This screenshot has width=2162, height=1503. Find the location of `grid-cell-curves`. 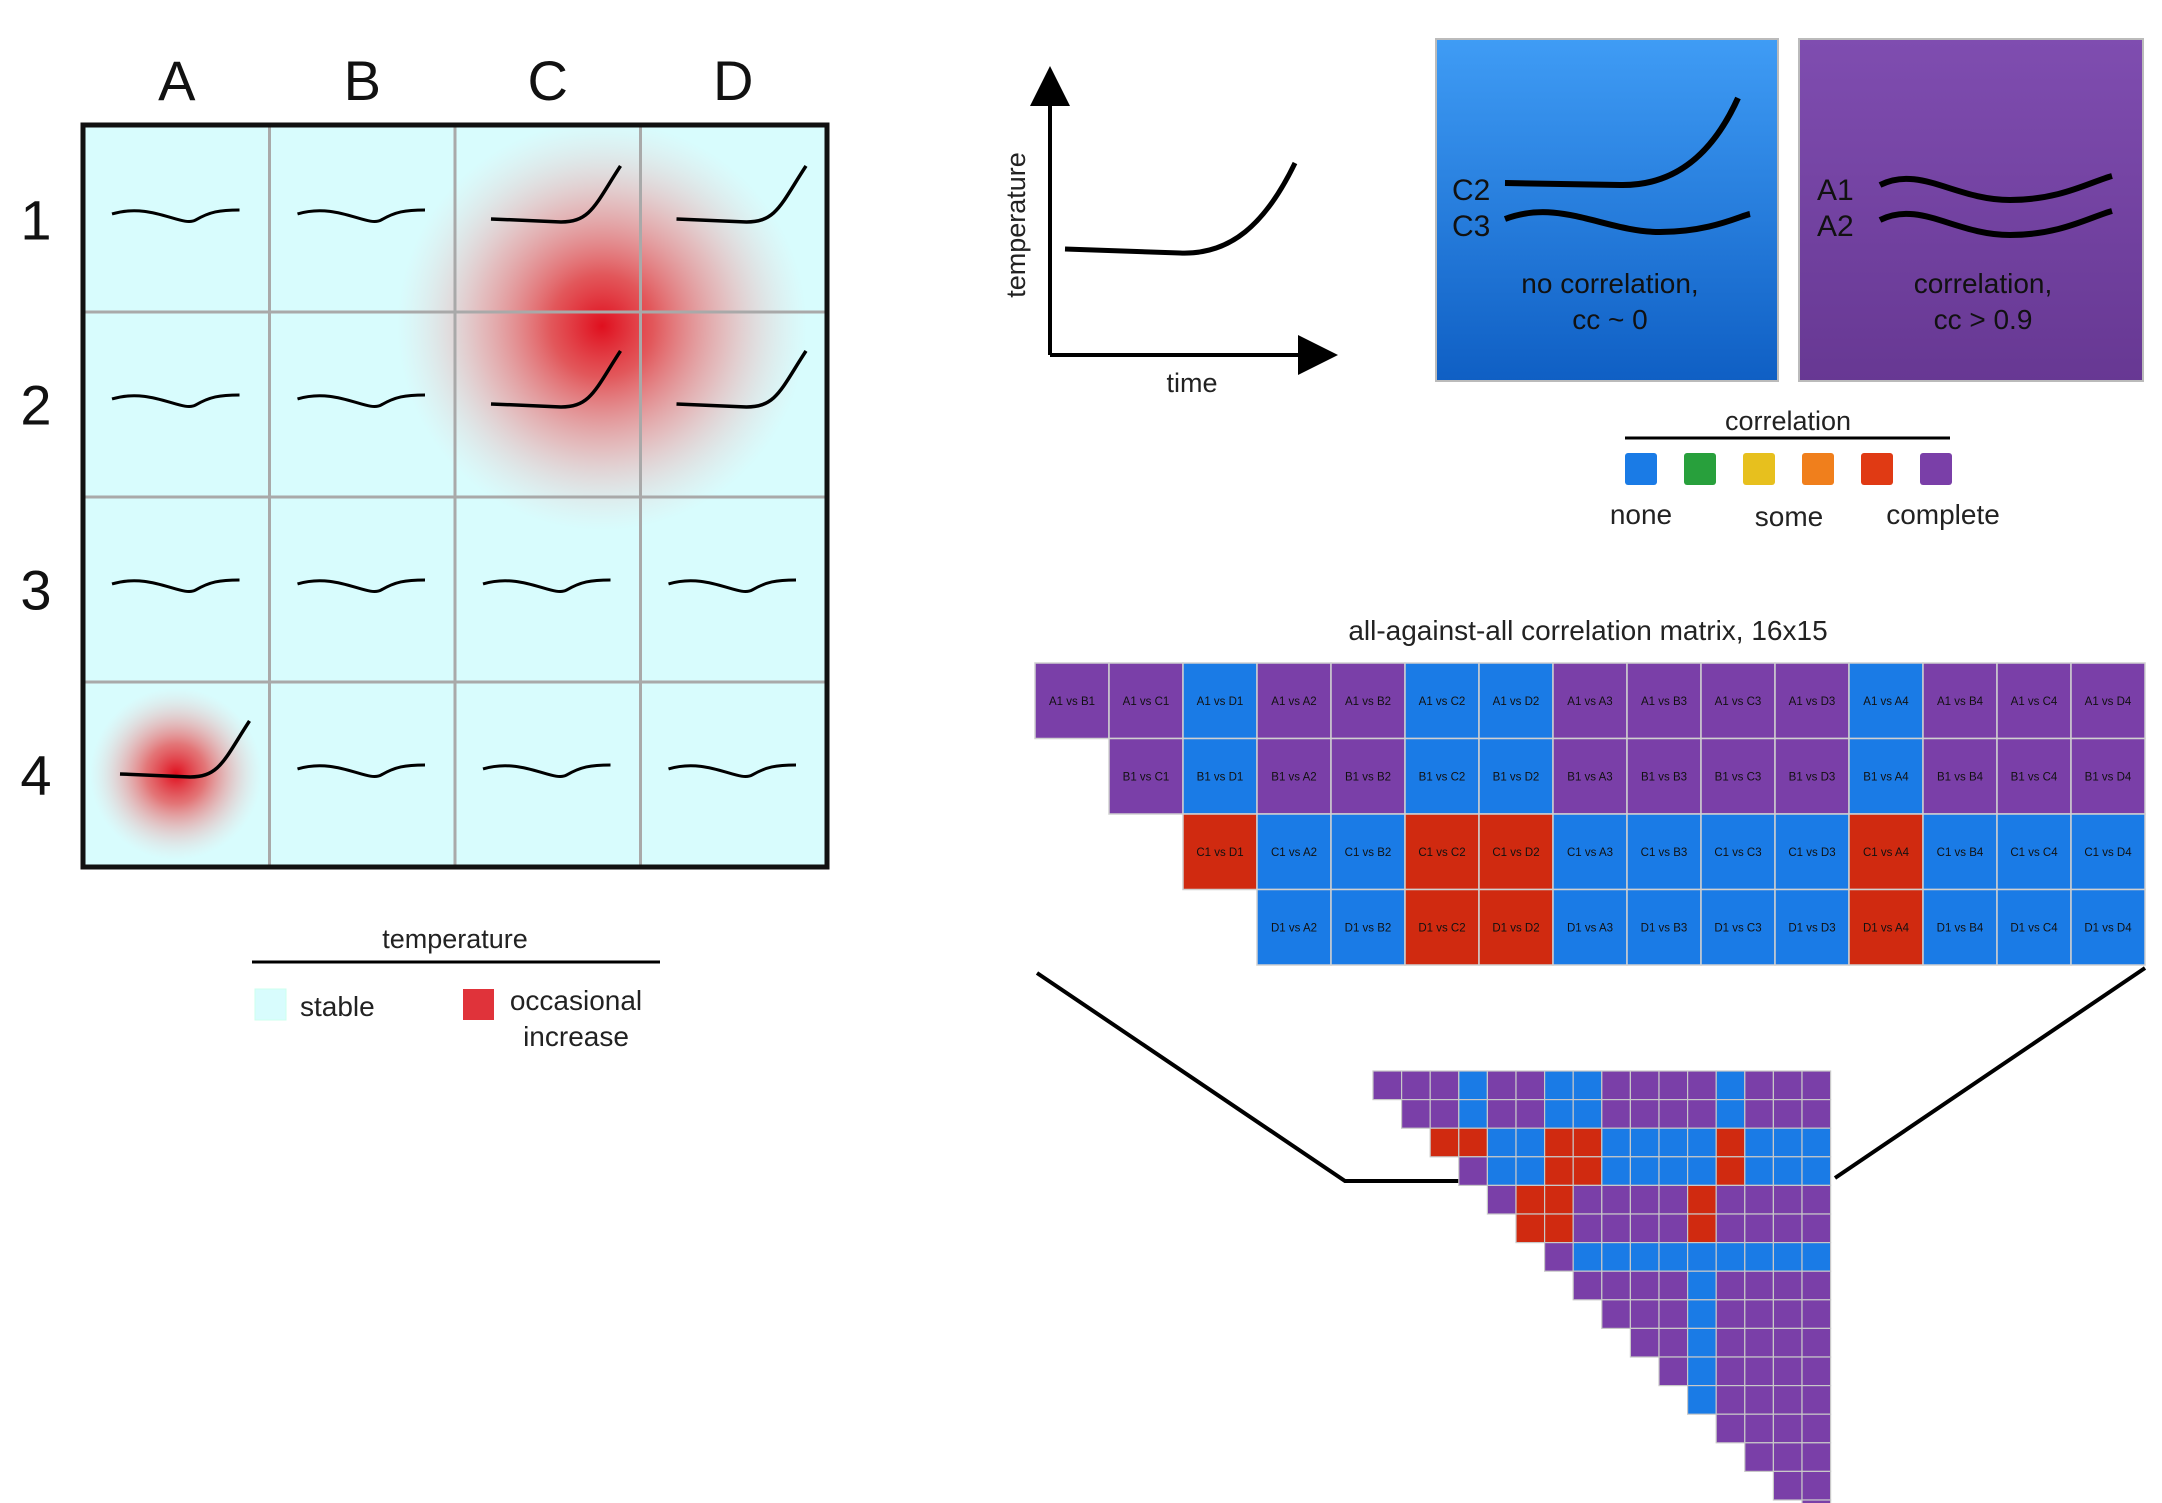

grid-cell-curves is located at coordinates (459, 471).